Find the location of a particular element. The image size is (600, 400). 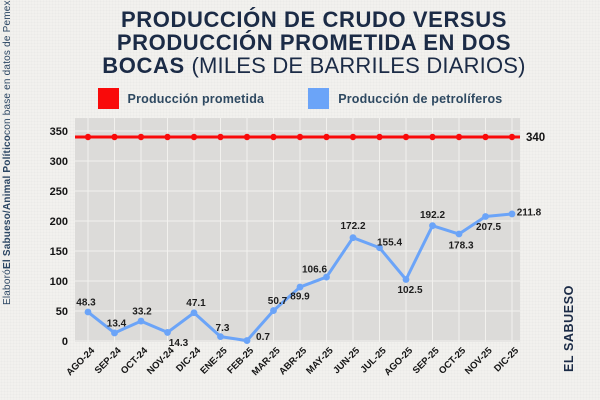

promised-series: 340 is located at coordinates (310, 138).